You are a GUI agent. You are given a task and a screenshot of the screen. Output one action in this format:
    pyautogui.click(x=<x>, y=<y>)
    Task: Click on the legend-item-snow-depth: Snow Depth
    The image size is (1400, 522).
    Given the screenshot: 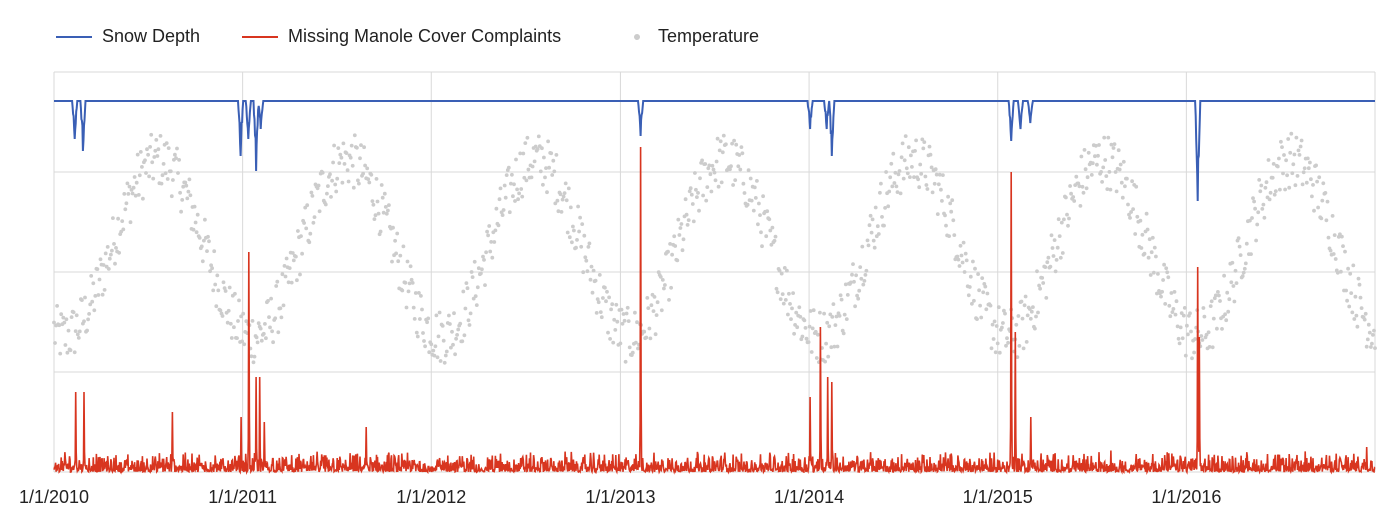 What is the action you would take?
    pyautogui.click(x=128, y=36)
    